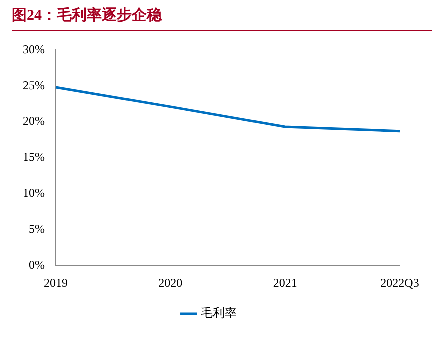 This screenshot has height=347, width=442. I want to click on x-tick-label: 2021, so click(285, 283).